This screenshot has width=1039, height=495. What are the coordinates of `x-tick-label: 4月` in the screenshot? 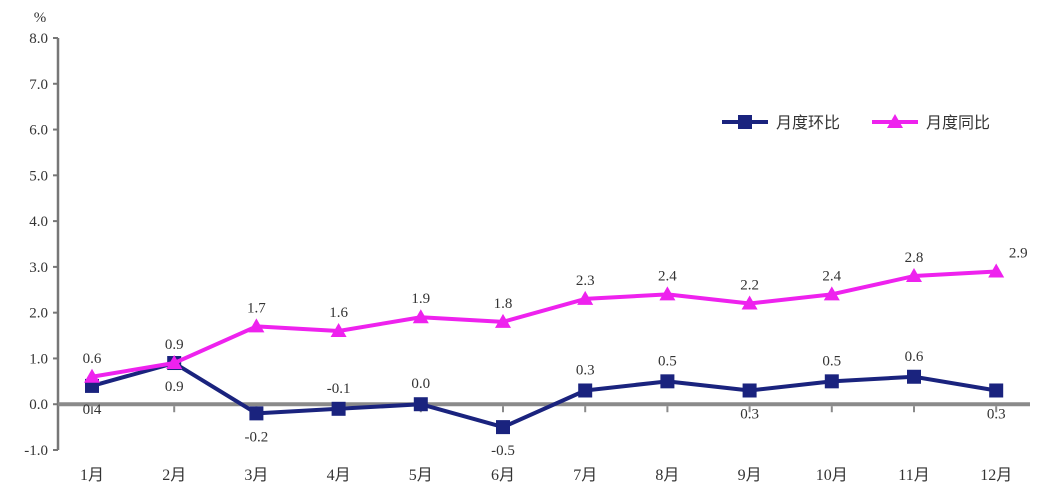 It's located at (339, 475).